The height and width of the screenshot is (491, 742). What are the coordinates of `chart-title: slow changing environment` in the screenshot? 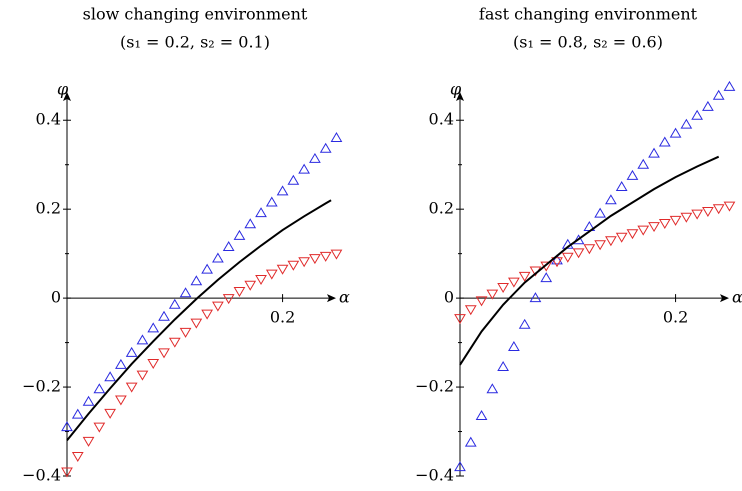 It's located at (195, 14).